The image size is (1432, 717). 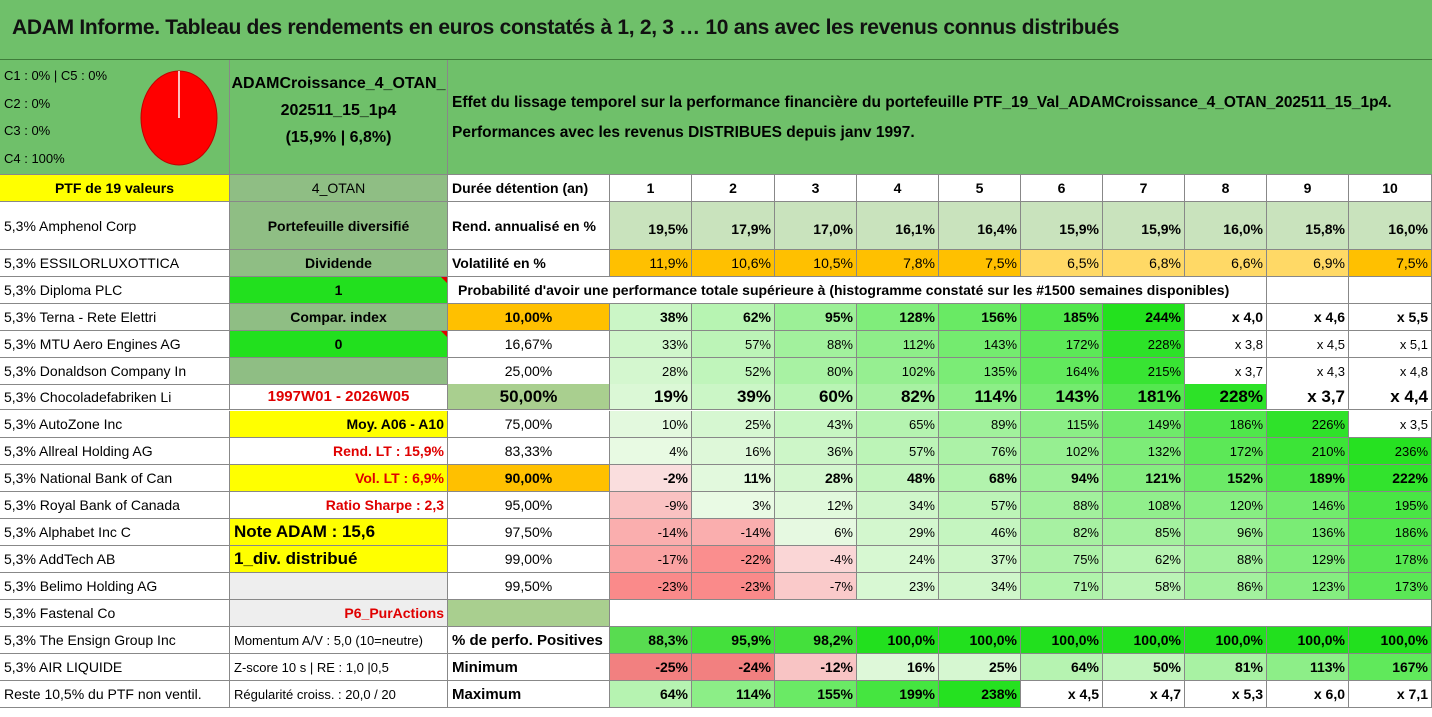 I want to click on performance-cell: -23%, so click(x=651, y=586).